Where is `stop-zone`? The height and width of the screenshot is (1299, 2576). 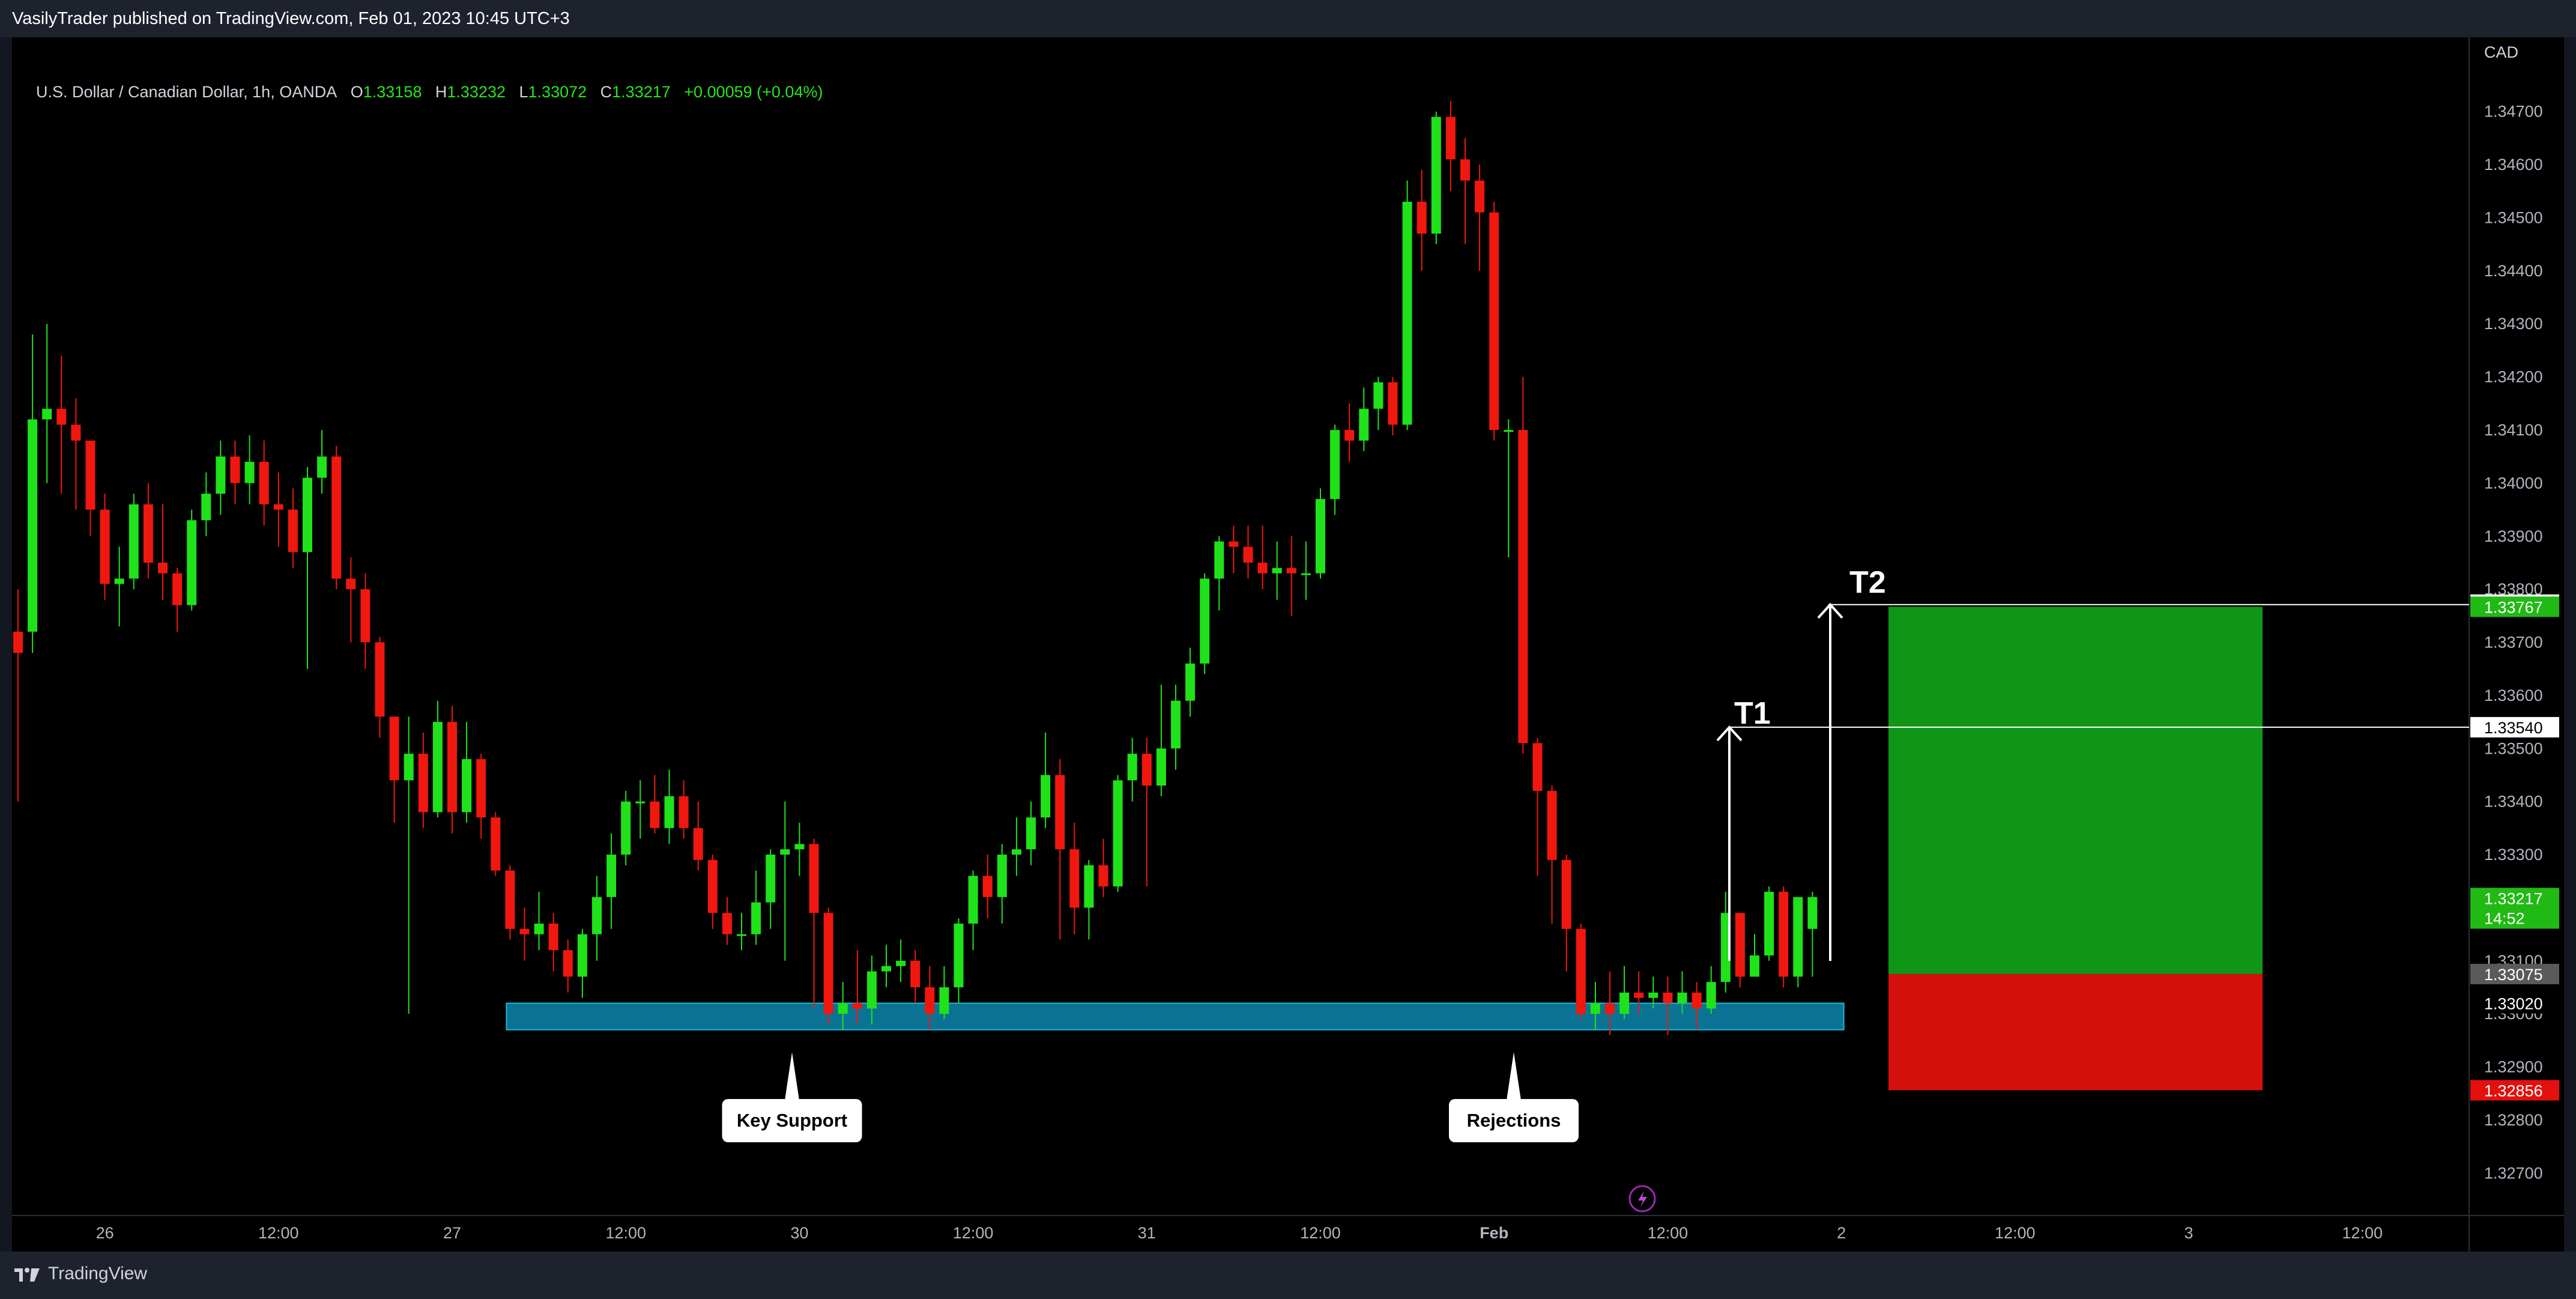 stop-zone is located at coordinates (2075, 1032).